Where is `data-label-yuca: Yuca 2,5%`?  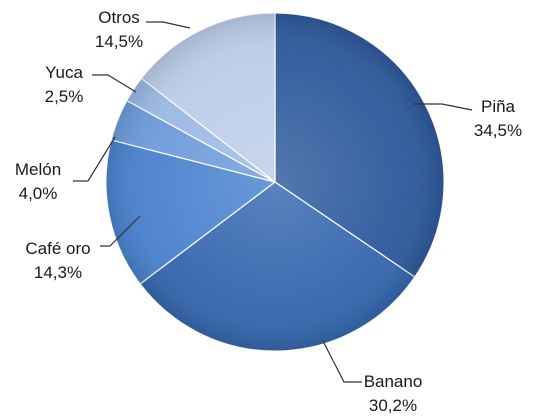
data-label-yuca: Yuca 2,5% is located at coordinates (64, 84).